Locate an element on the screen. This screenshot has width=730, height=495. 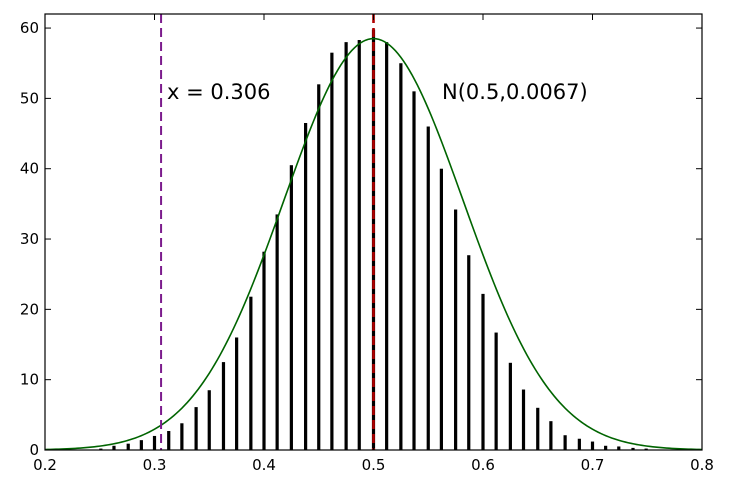
y-tick-label: 10 is located at coordinates (29, 380).